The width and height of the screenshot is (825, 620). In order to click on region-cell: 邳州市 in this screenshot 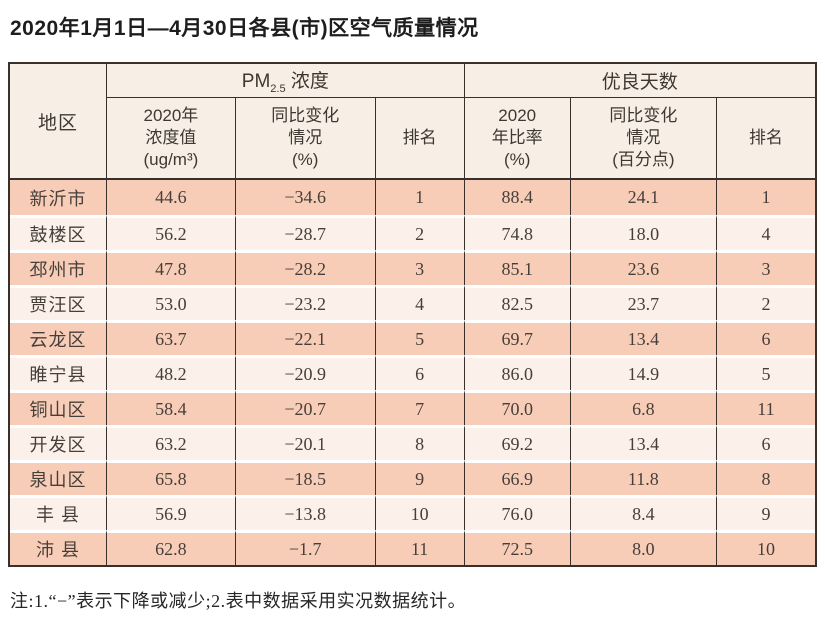, I will do `click(59, 267)`.